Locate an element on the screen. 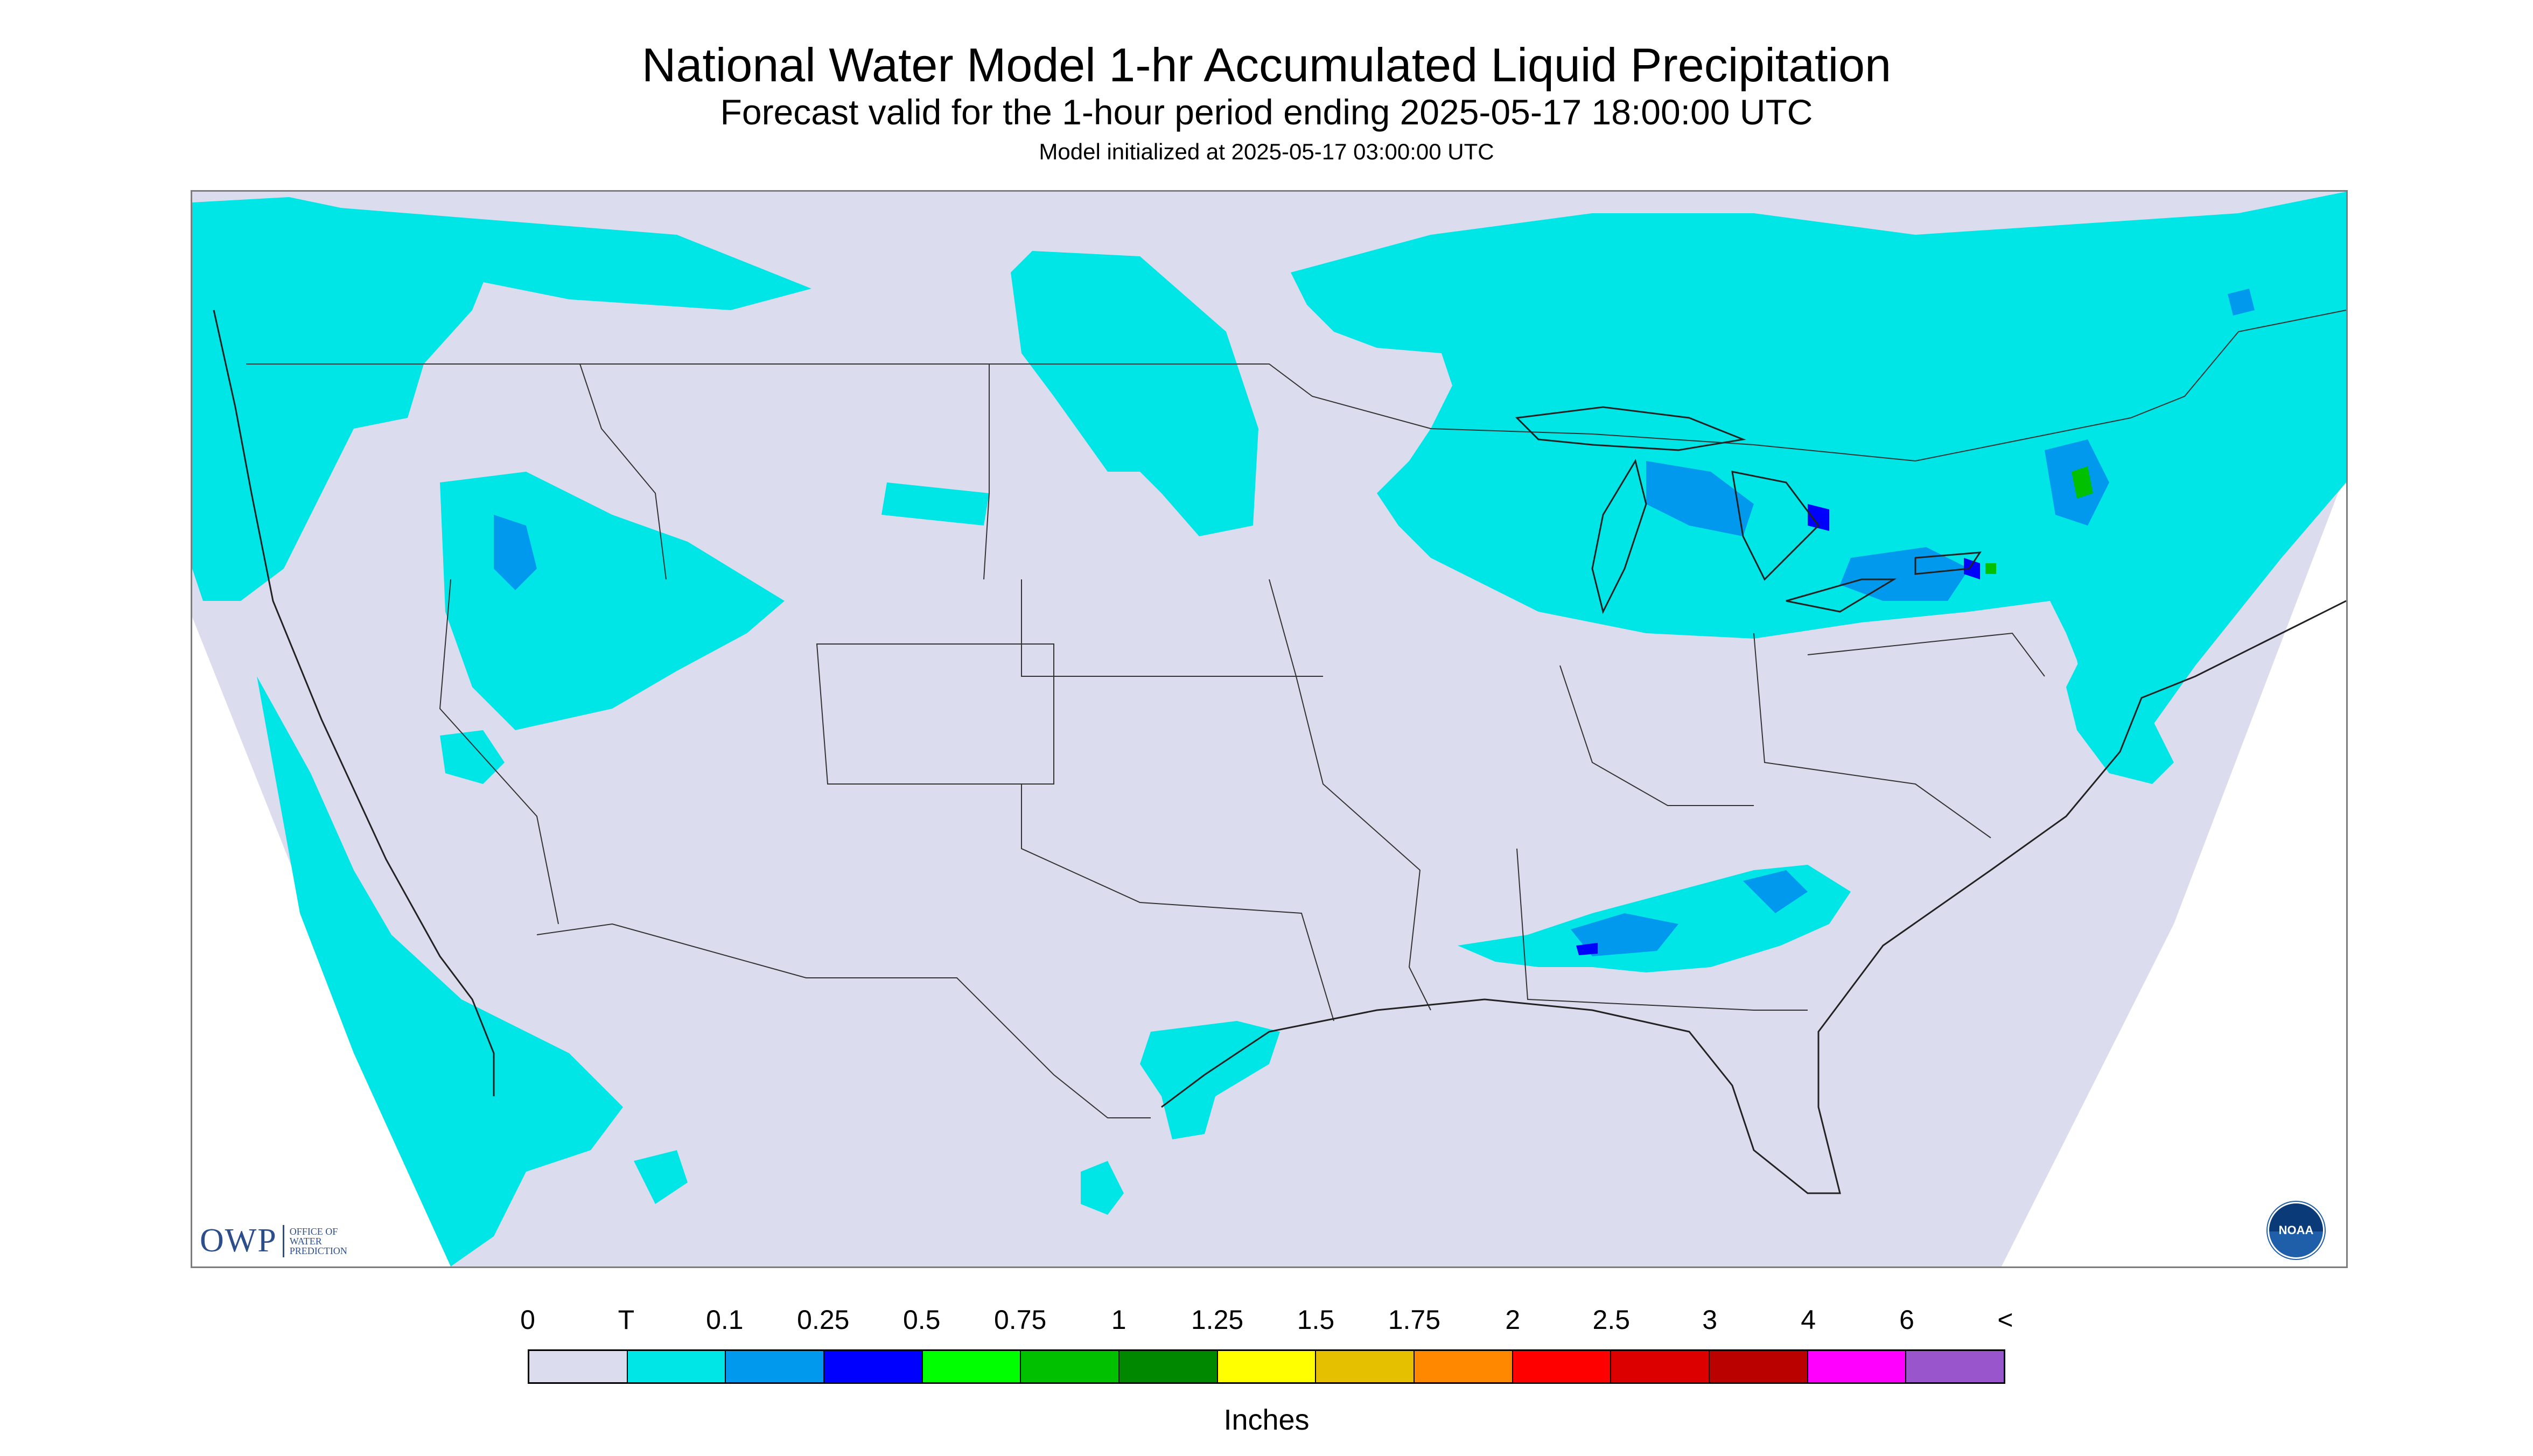 The height and width of the screenshot is (1456, 2533). out-of-domain-right is located at coordinates (2174, 869).